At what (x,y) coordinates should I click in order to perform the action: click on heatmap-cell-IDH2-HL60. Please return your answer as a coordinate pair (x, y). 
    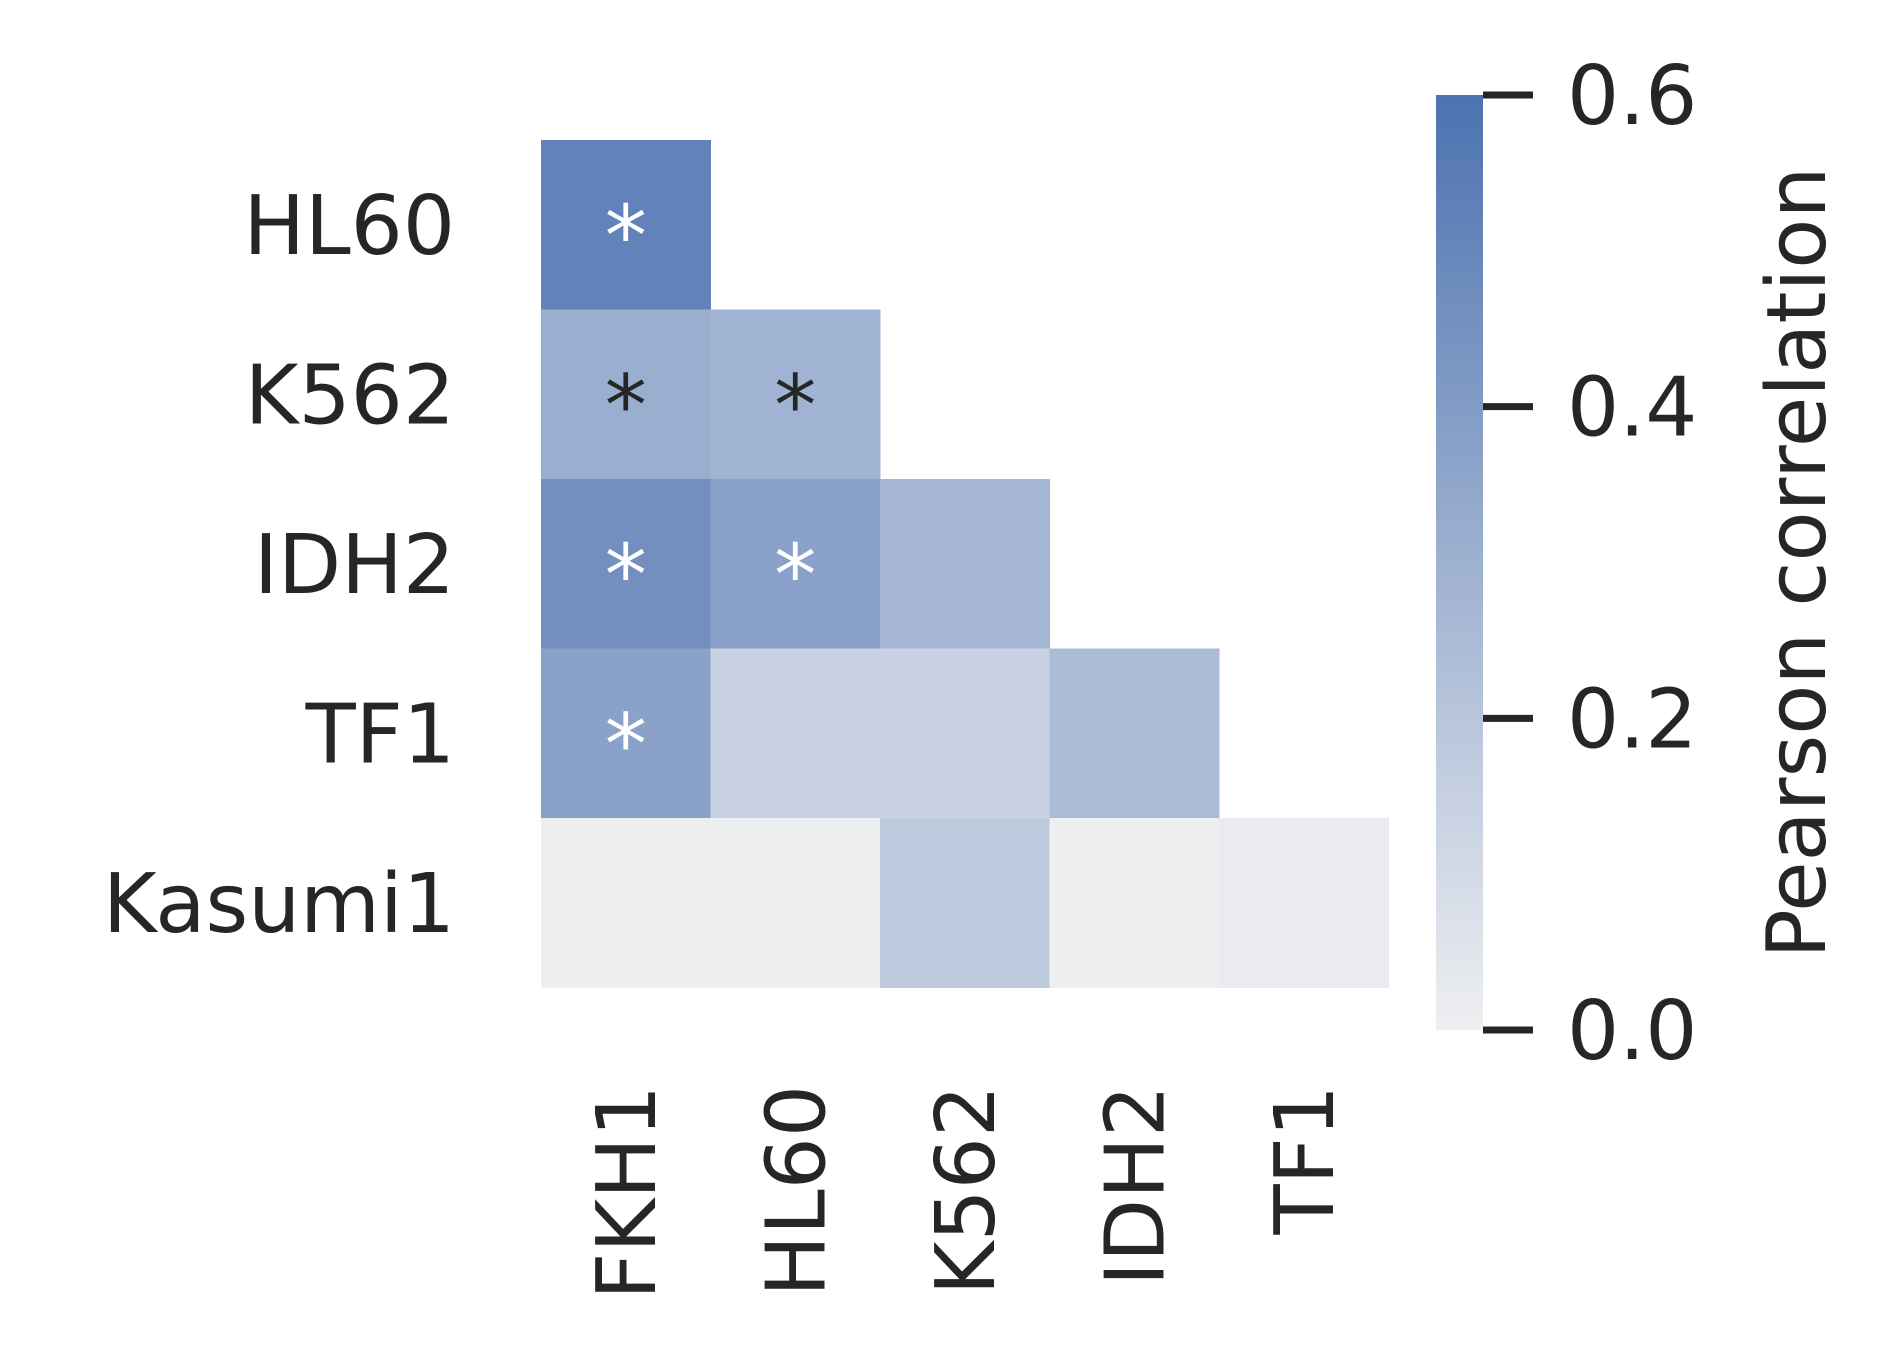
    Looking at the image, I should click on (795, 564).